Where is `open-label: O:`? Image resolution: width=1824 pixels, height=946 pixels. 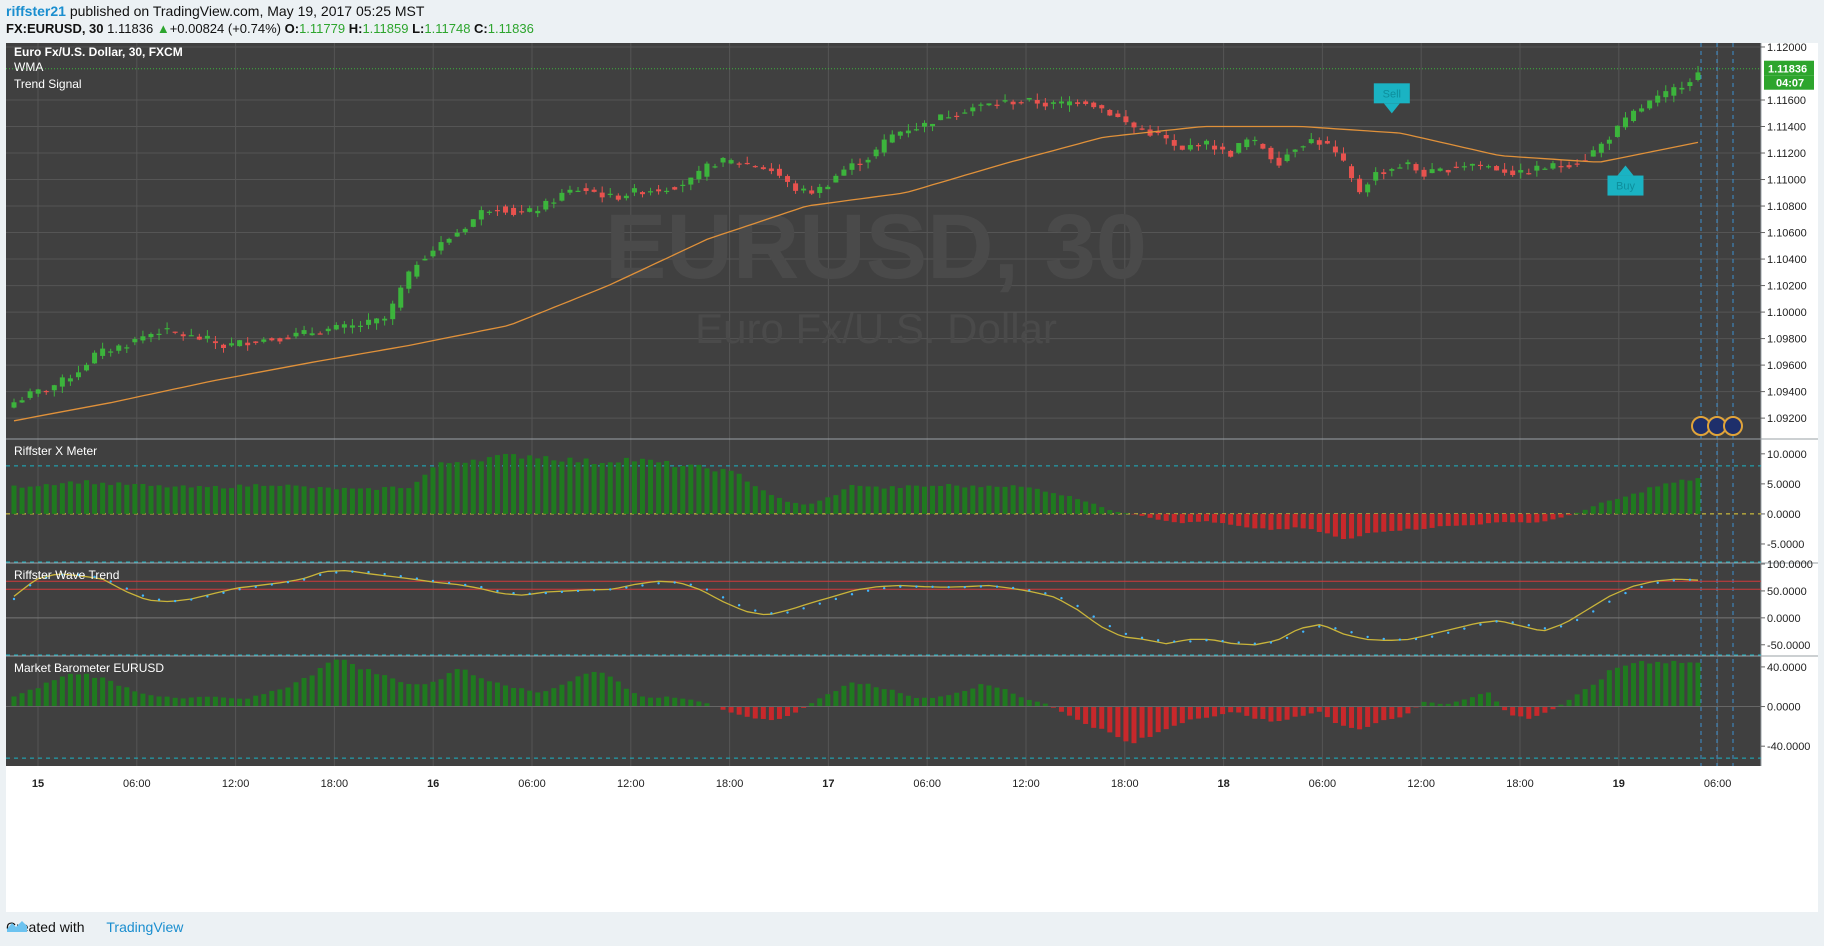 open-label: O: is located at coordinates (292, 28).